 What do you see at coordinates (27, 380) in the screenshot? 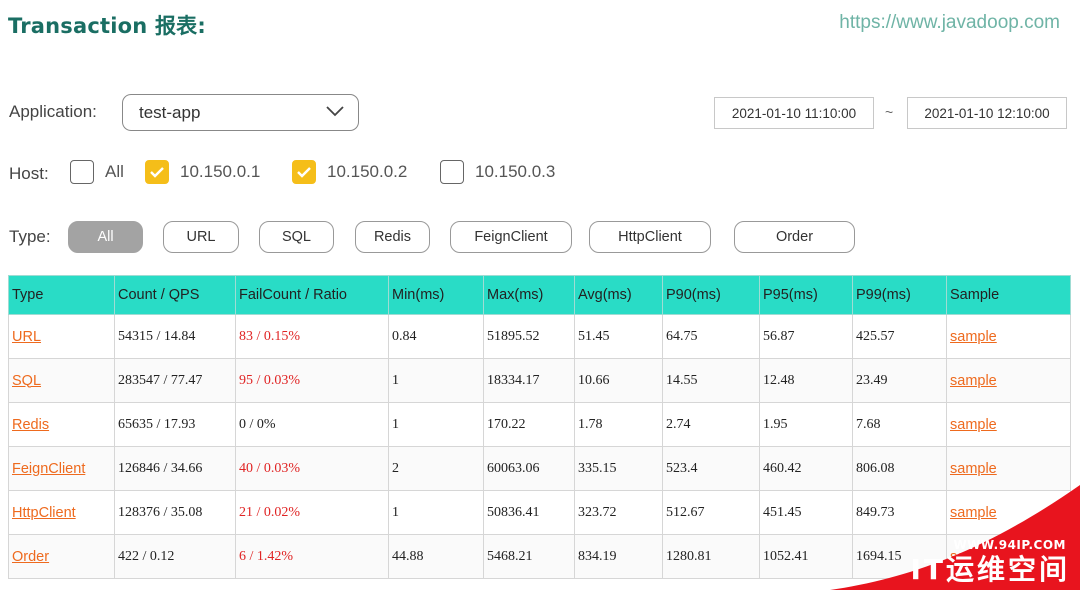
I see `type-link: SQL` at bounding box center [27, 380].